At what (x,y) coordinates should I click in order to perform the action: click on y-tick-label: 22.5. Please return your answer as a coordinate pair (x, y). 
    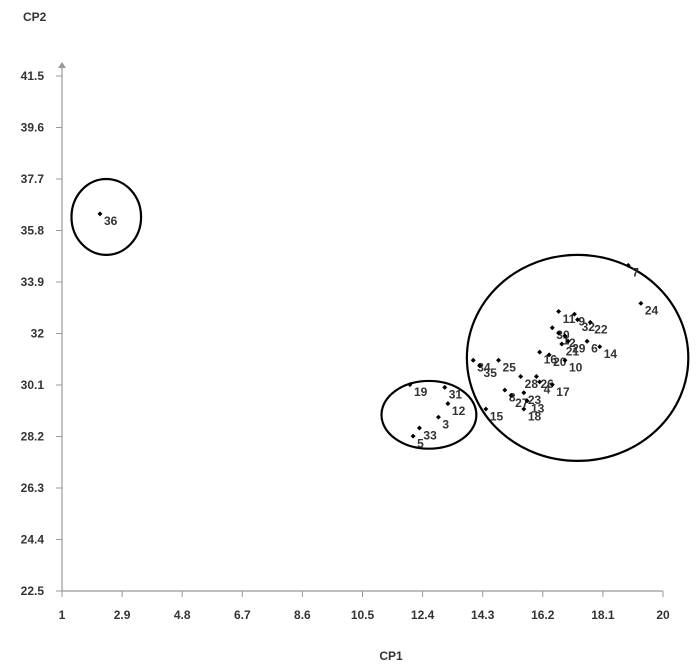
    Looking at the image, I should click on (33, 591).